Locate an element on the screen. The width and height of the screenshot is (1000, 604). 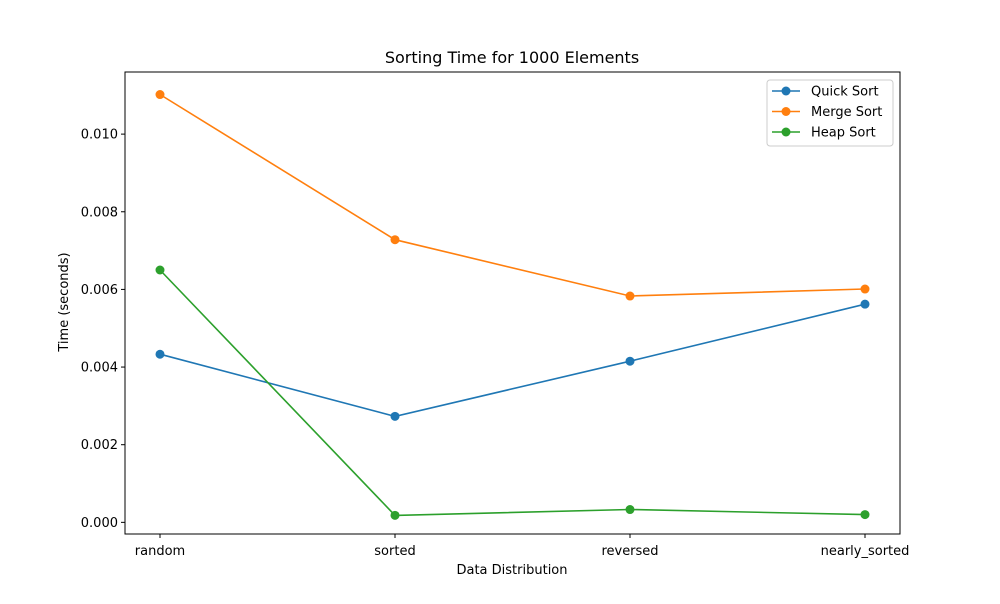
series-line is located at coordinates (512, 360).